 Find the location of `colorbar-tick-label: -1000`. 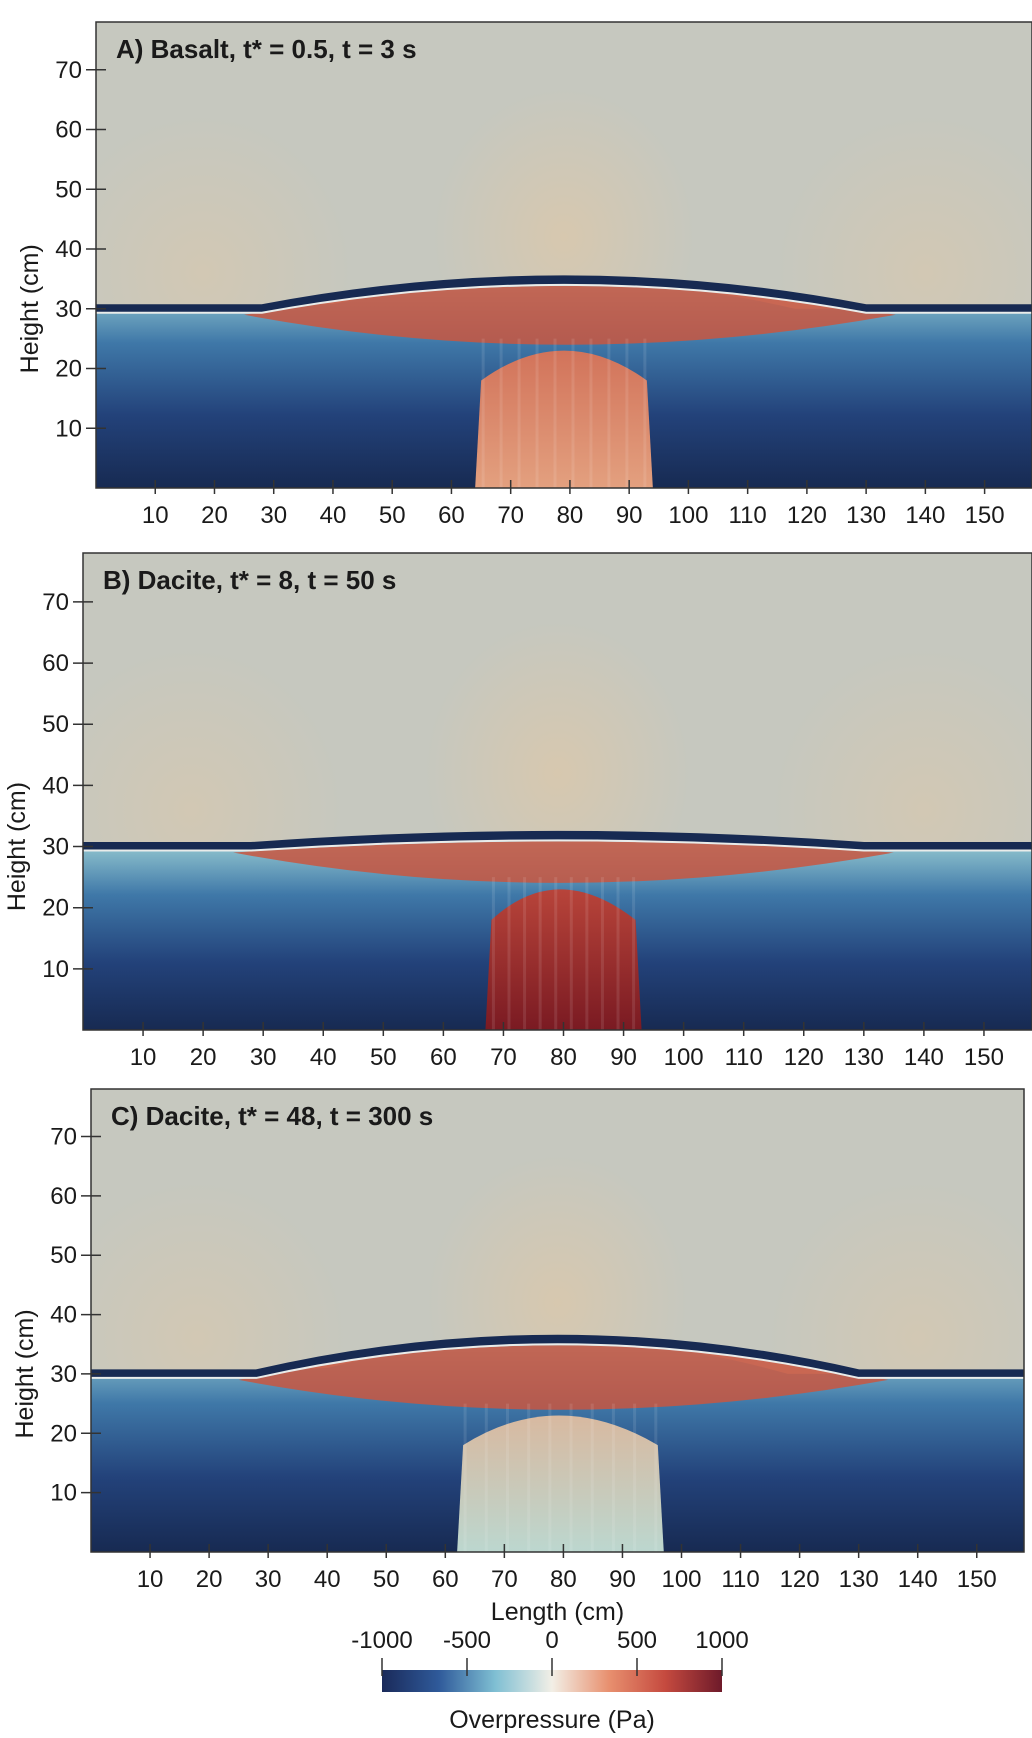

colorbar-tick-label: -1000 is located at coordinates (381, 1640).